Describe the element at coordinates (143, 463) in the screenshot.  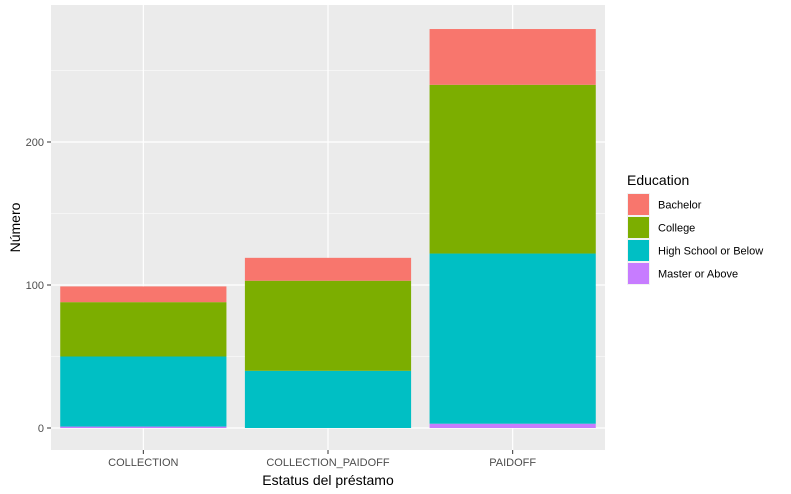
I see `x-tick-label: COLLECTION` at that location.